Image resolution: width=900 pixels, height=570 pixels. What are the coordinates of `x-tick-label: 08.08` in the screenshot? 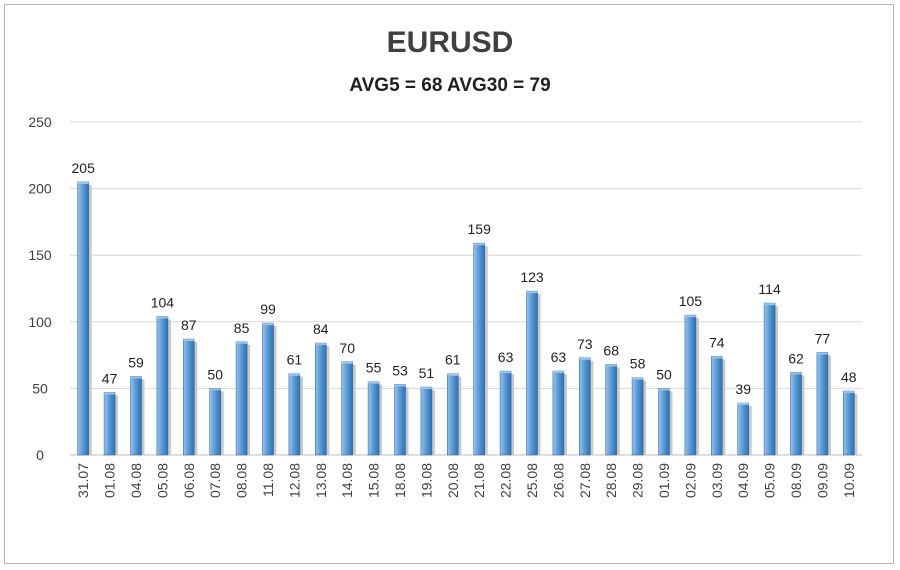 It's located at (242, 480).